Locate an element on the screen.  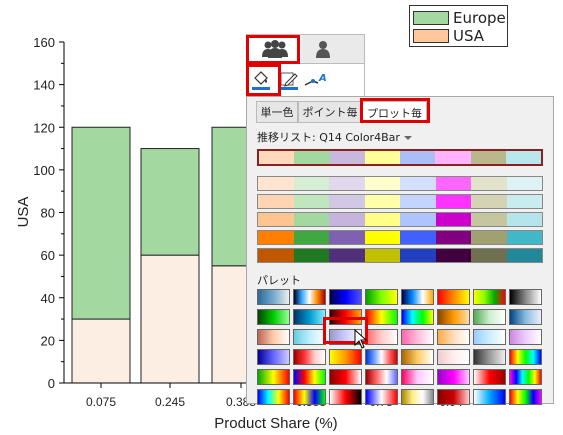
line-text-button: A is located at coordinates (316, 80).